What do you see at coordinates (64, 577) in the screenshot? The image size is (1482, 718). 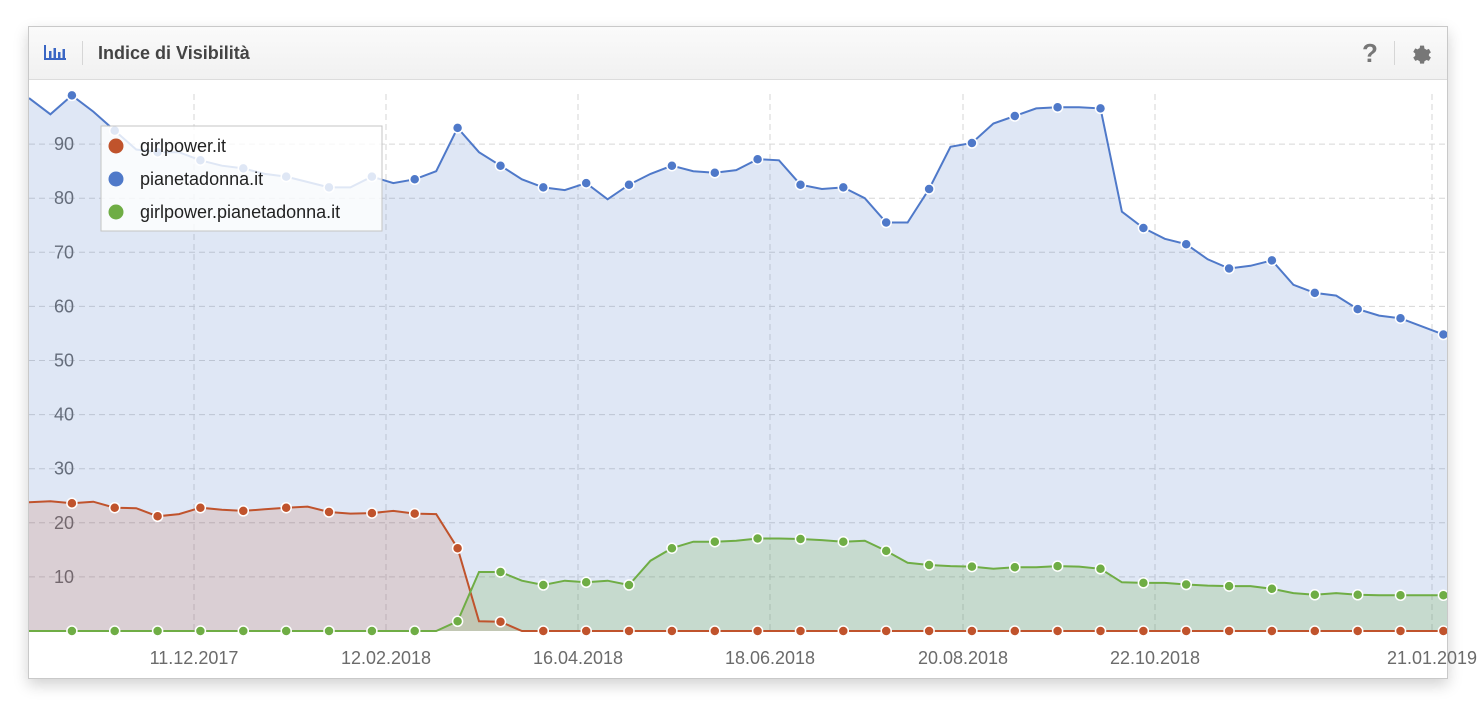 I see `y-tick-label: 10` at bounding box center [64, 577].